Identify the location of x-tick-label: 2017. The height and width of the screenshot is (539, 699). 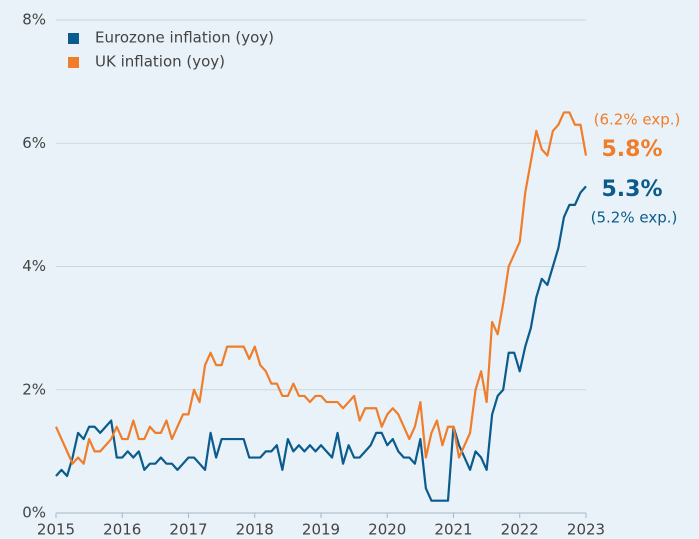
(188, 530).